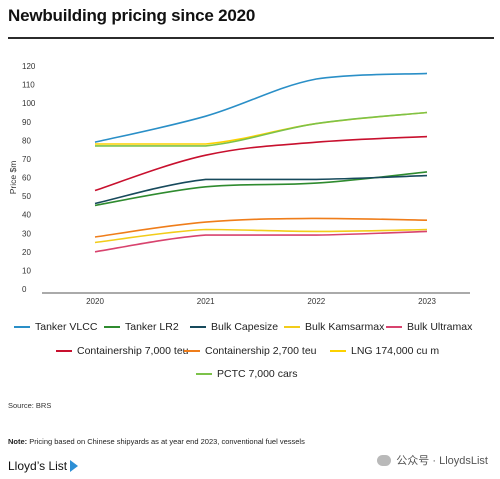  What do you see at coordinates (206, 301) in the screenshot?
I see `x-tick-label: 2021` at bounding box center [206, 301].